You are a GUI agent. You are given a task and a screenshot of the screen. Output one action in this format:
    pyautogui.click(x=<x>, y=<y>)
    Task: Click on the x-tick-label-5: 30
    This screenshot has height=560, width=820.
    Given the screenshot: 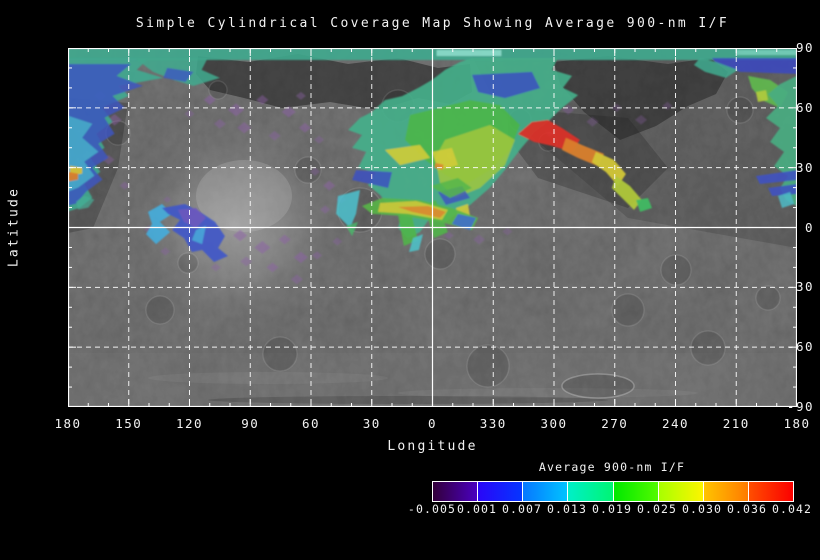 What is the action you would take?
    pyautogui.click(x=371, y=423)
    